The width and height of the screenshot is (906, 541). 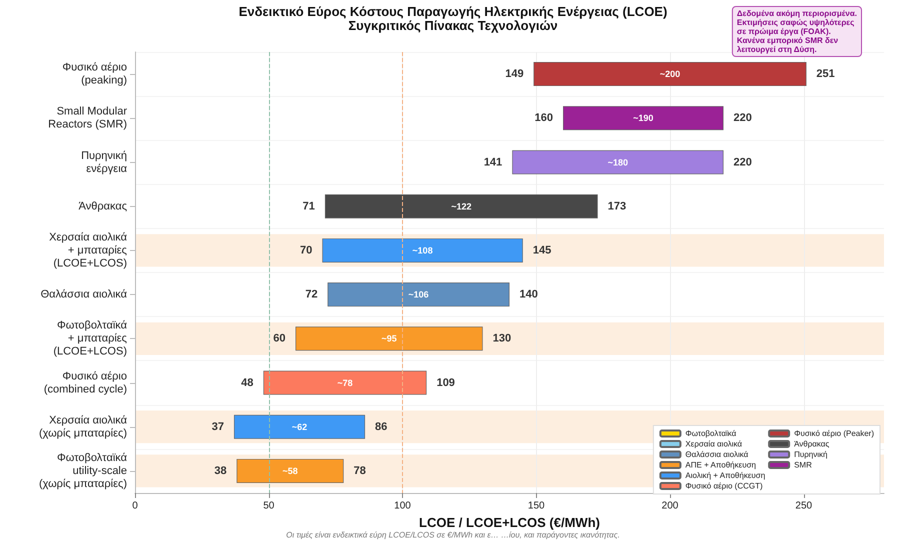 I want to click on legend-label: ΑΠΕ + Αποθήκευση, so click(x=720, y=465).